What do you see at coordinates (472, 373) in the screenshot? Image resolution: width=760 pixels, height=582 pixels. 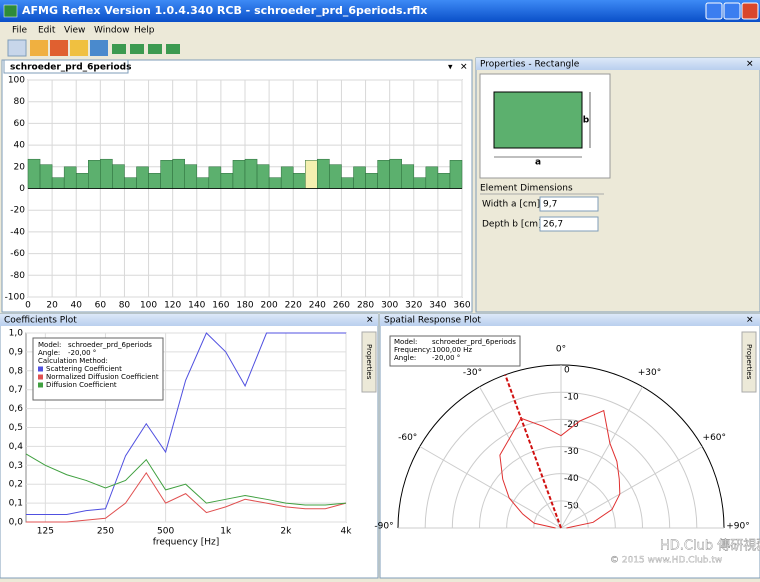 I see `theta-tick-label: -30°` at bounding box center [472, 373].